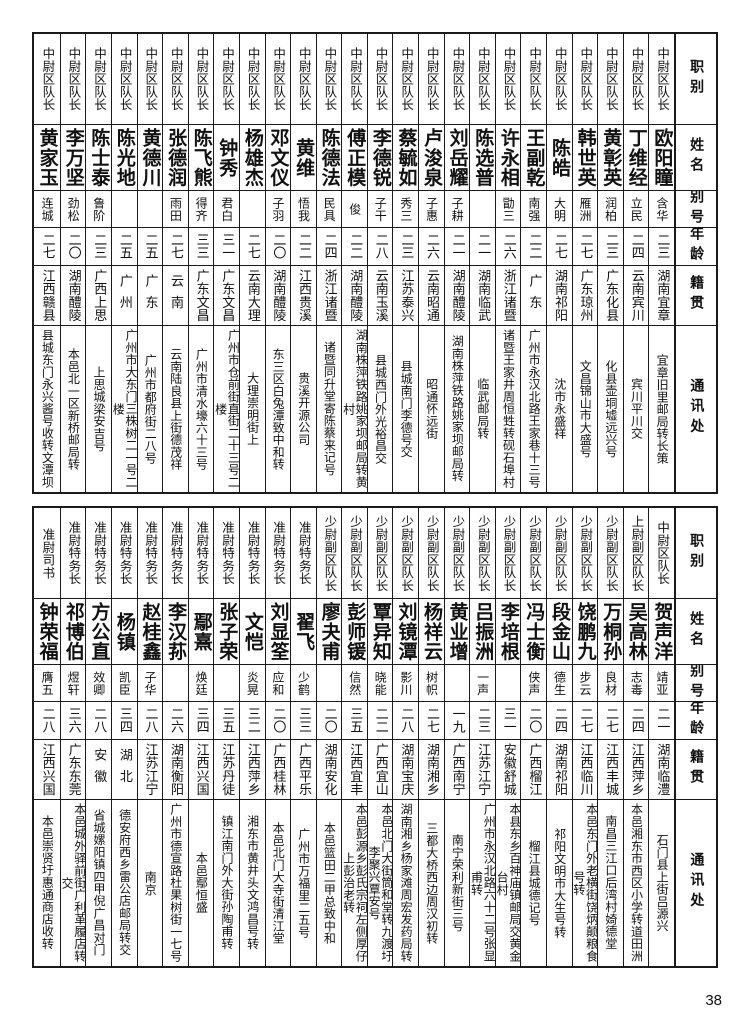 Image resolution: width=750 pixels, height=1023 pixels. I want to click on alias-text: 子华, so click(149, 683).